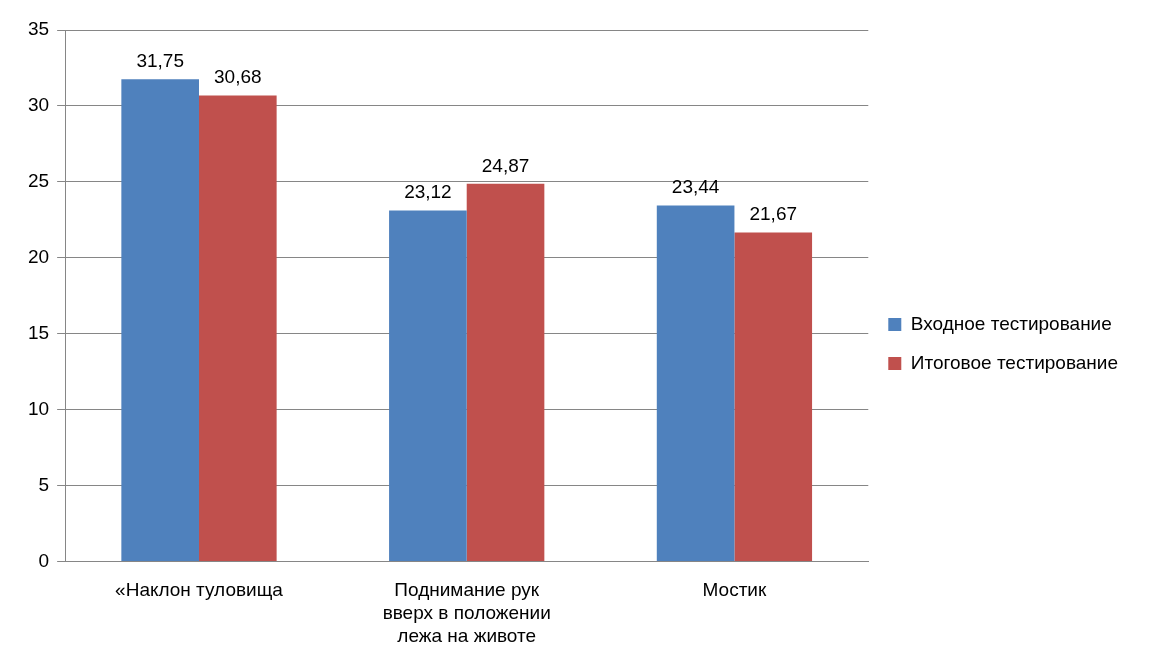  Describe the element at coordinates (44, 484) in the screenshot. I see `y-tick-label: 5` at that location.